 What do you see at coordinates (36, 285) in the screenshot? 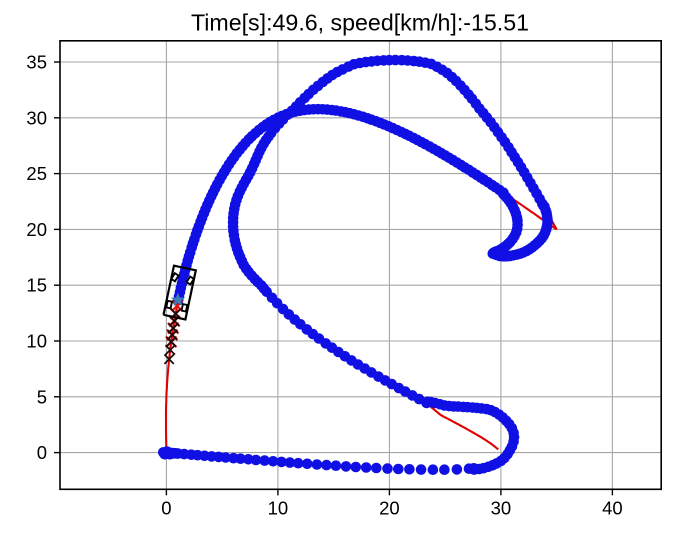
I see `svg-text: 15` at bounding box center [36, 285].